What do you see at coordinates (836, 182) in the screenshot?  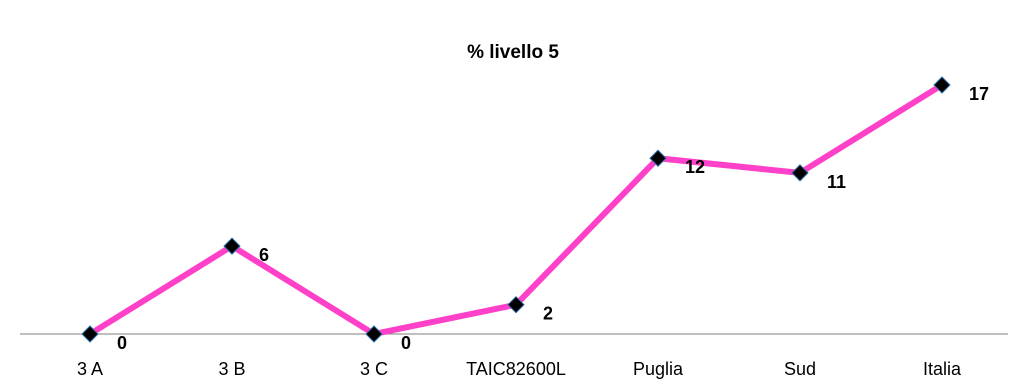 I see `data-label: 11` at bounding box center [836, 182].